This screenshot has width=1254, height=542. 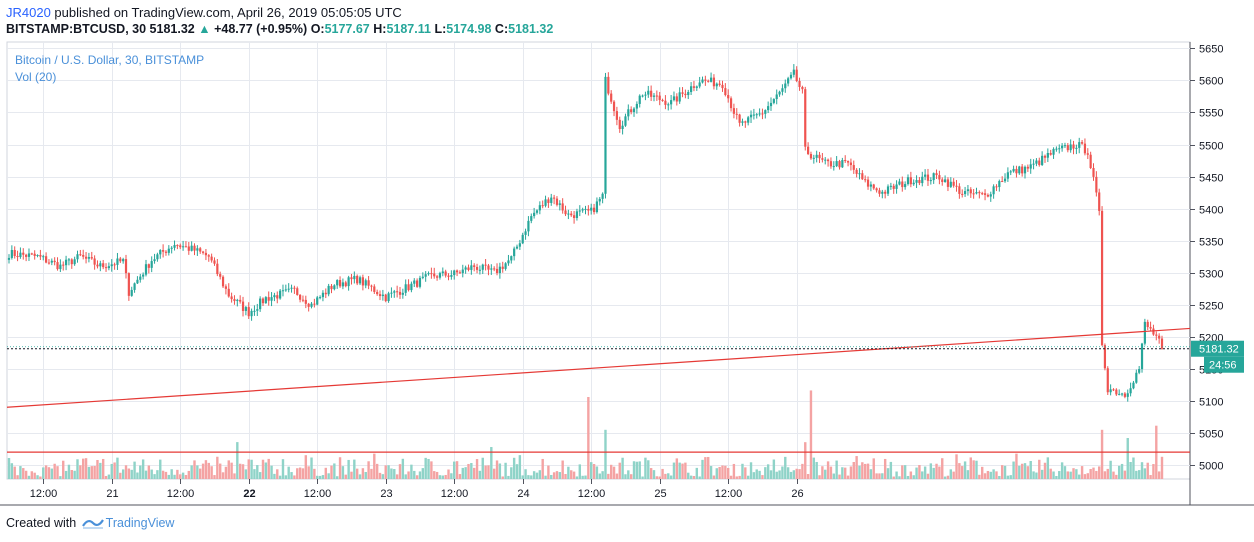 I want to click on footer-brand: TradingView, so click(x=140, y=523).